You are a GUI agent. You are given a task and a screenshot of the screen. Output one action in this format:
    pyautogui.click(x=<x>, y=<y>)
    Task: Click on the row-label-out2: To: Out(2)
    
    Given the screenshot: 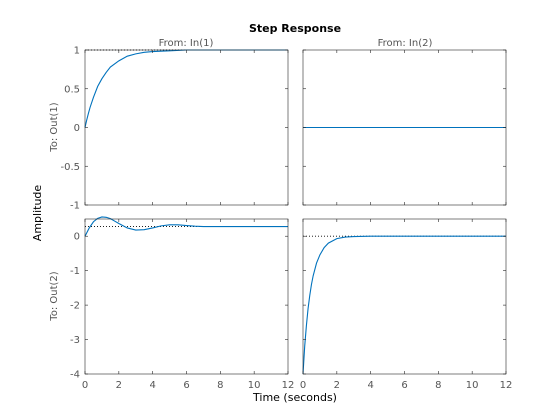 What is the action you would take?
    pyautogui.click(x=54, y=296)
    